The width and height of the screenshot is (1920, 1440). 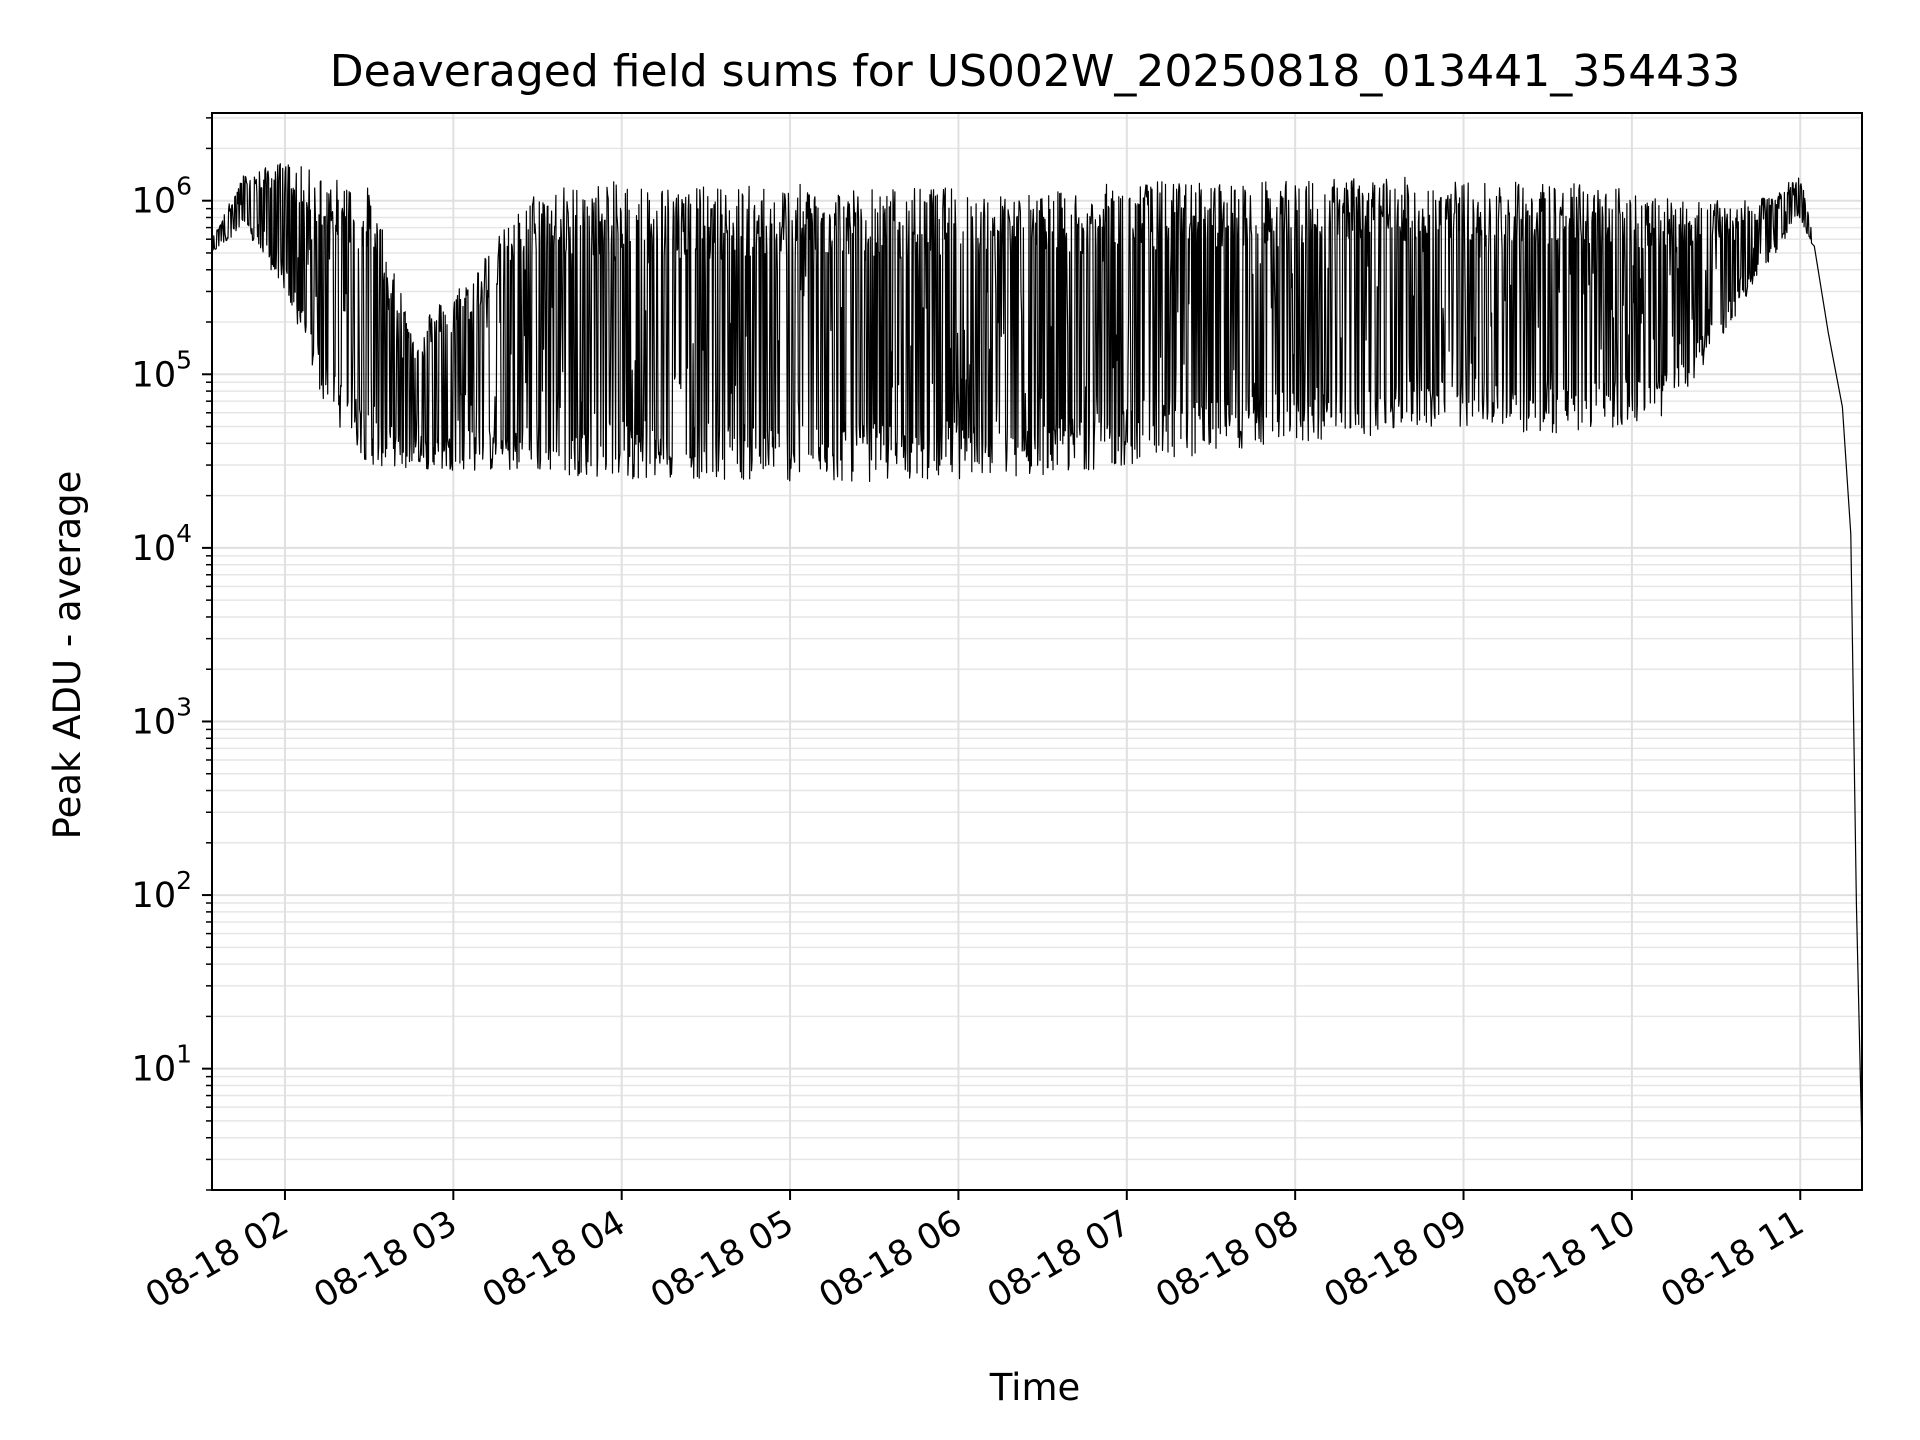 I want to click on y-tick-label: 10⁶, so click(x=162, y=197).